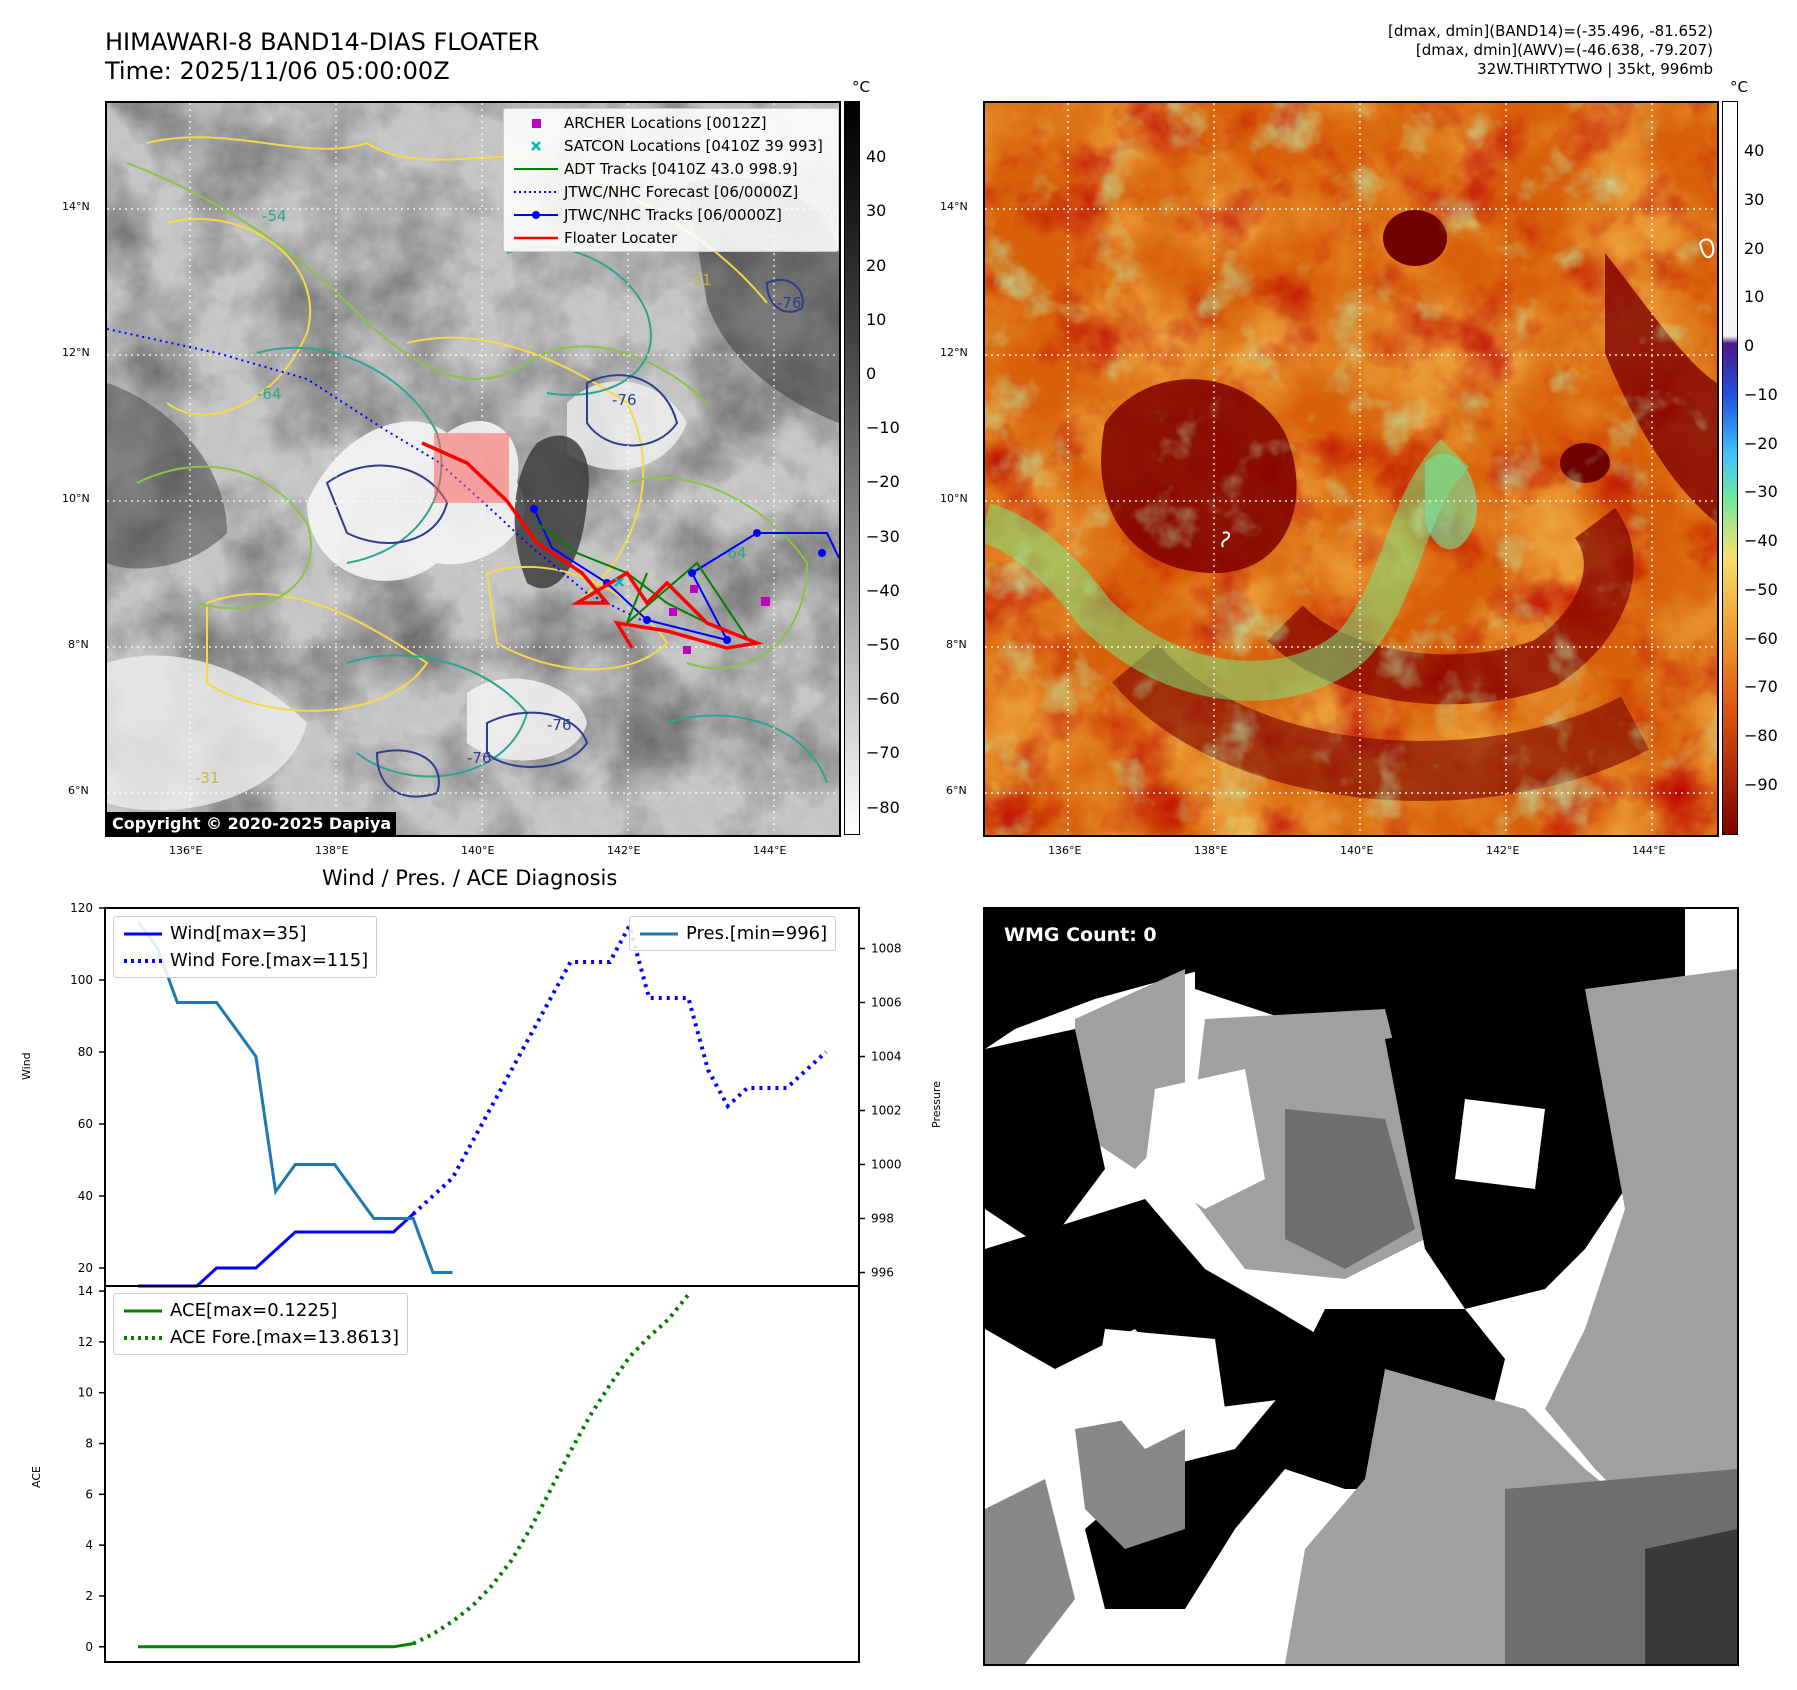  What do you see at coordinates (91, 1469) in the screenshot?
I see `ace-axis: 0 2 4 6 8 10 12 14` at bounding box center [91, 1469].